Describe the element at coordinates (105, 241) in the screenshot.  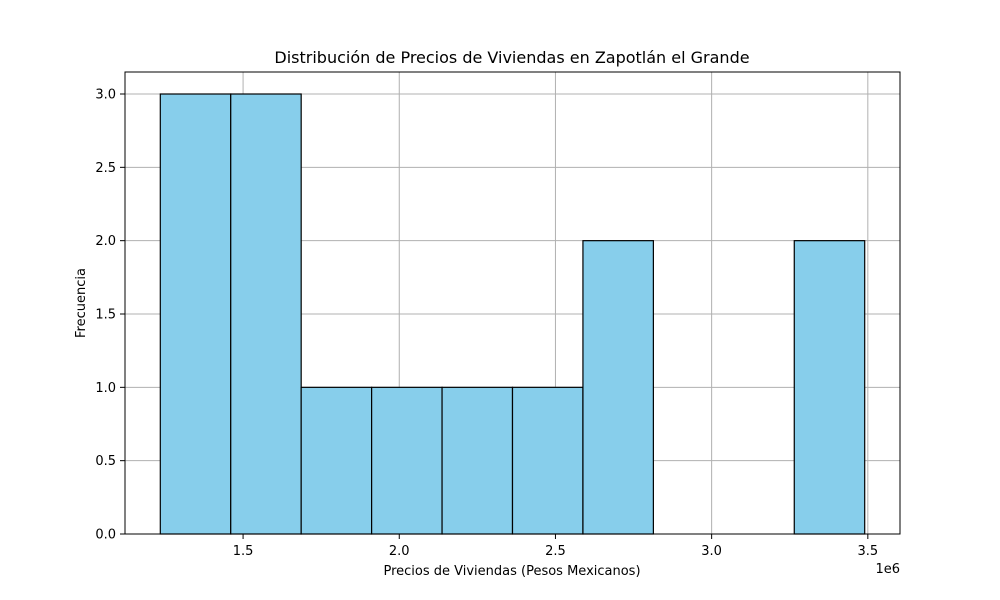
I see `y-tick-label-4: 2.0` at that location.